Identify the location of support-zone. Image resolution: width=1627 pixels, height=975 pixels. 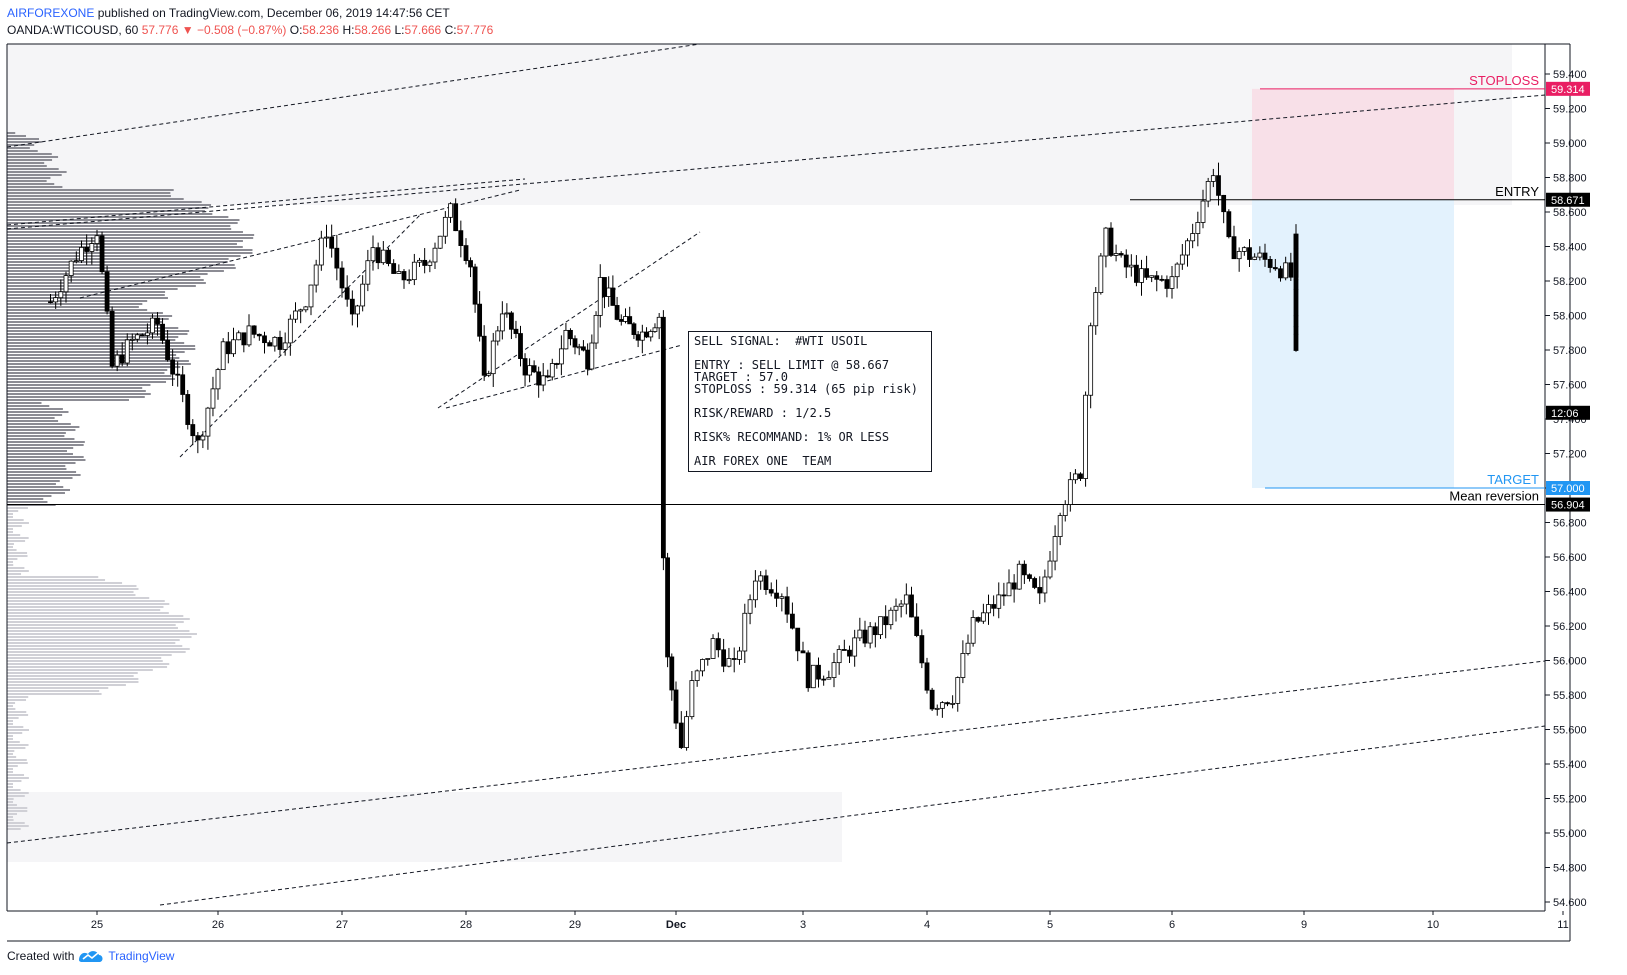
(424, 827).